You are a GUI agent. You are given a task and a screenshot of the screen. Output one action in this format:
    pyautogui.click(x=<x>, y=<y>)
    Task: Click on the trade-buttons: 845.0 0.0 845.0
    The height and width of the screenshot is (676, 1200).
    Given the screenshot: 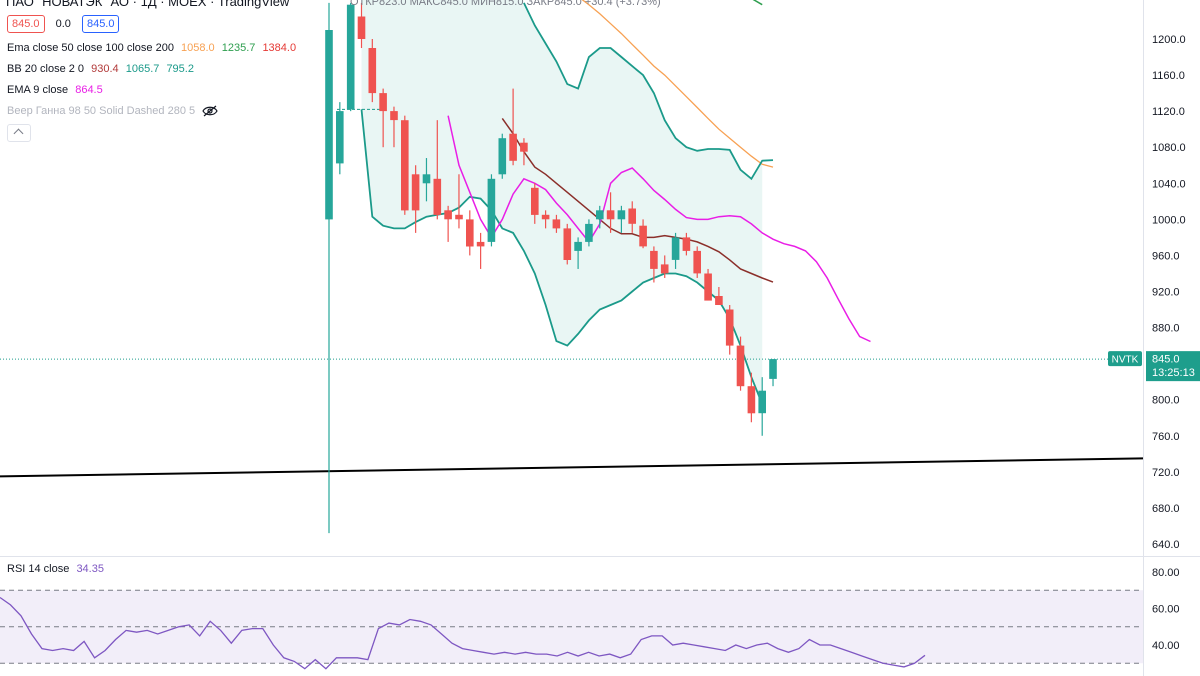 What is the action you would take?
    pyautogui.click(x=63, y=24)
    